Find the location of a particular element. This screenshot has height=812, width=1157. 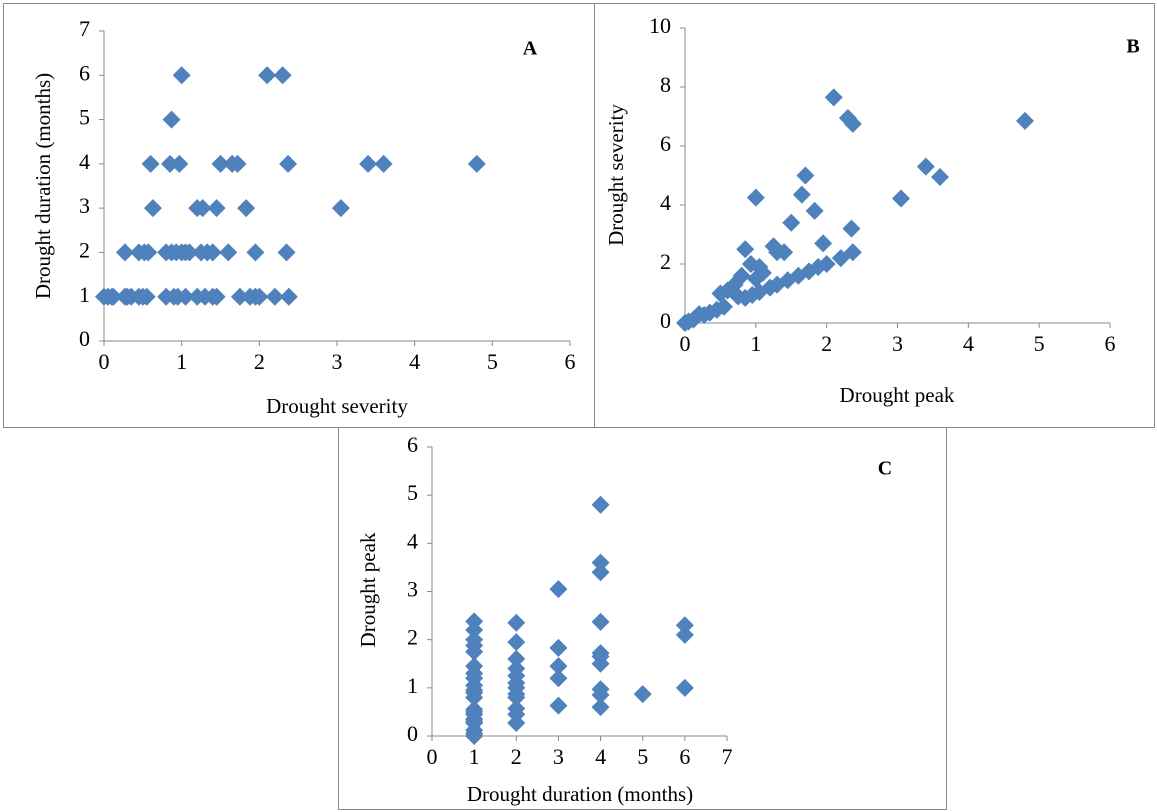

x-tick-label: 4 is located at coordinates (414, 361).